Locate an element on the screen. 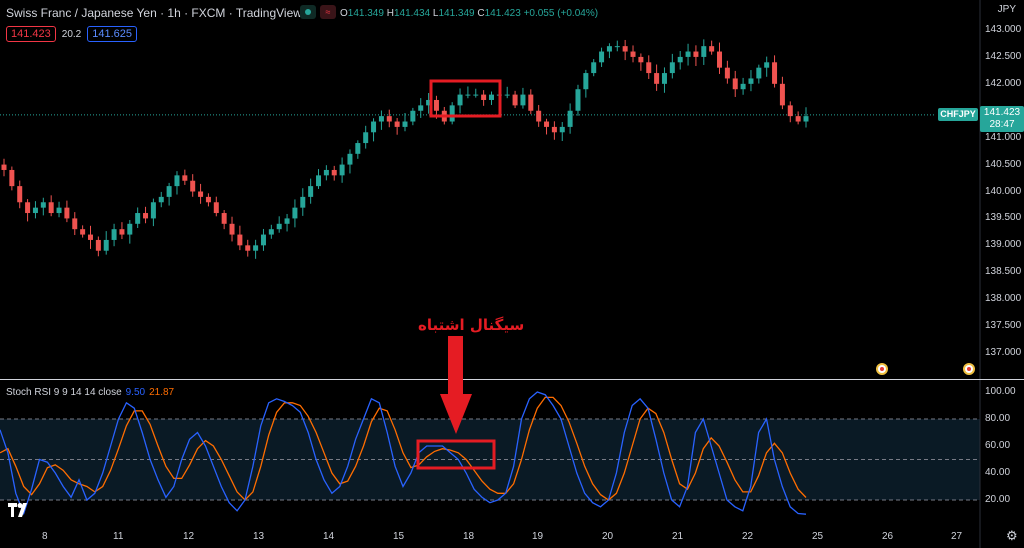 The image size is (1024, 548). low-value: 141.349 is located at coordinates (456, 13).